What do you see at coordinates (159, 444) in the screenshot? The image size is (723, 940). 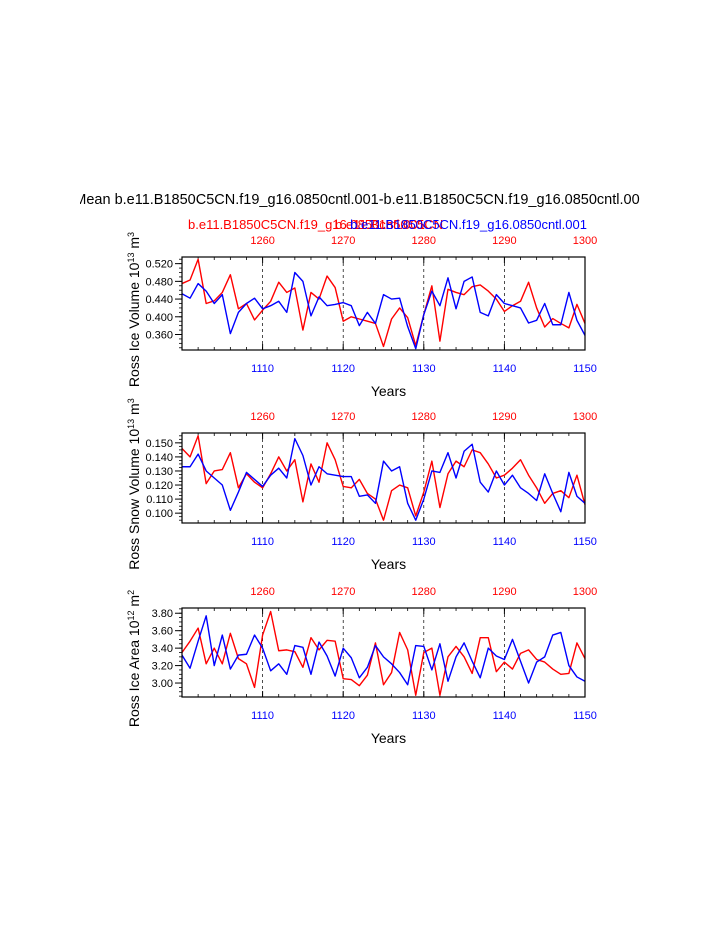 I see `y-tick-label: 0.150` at bounding box center [159, 444].